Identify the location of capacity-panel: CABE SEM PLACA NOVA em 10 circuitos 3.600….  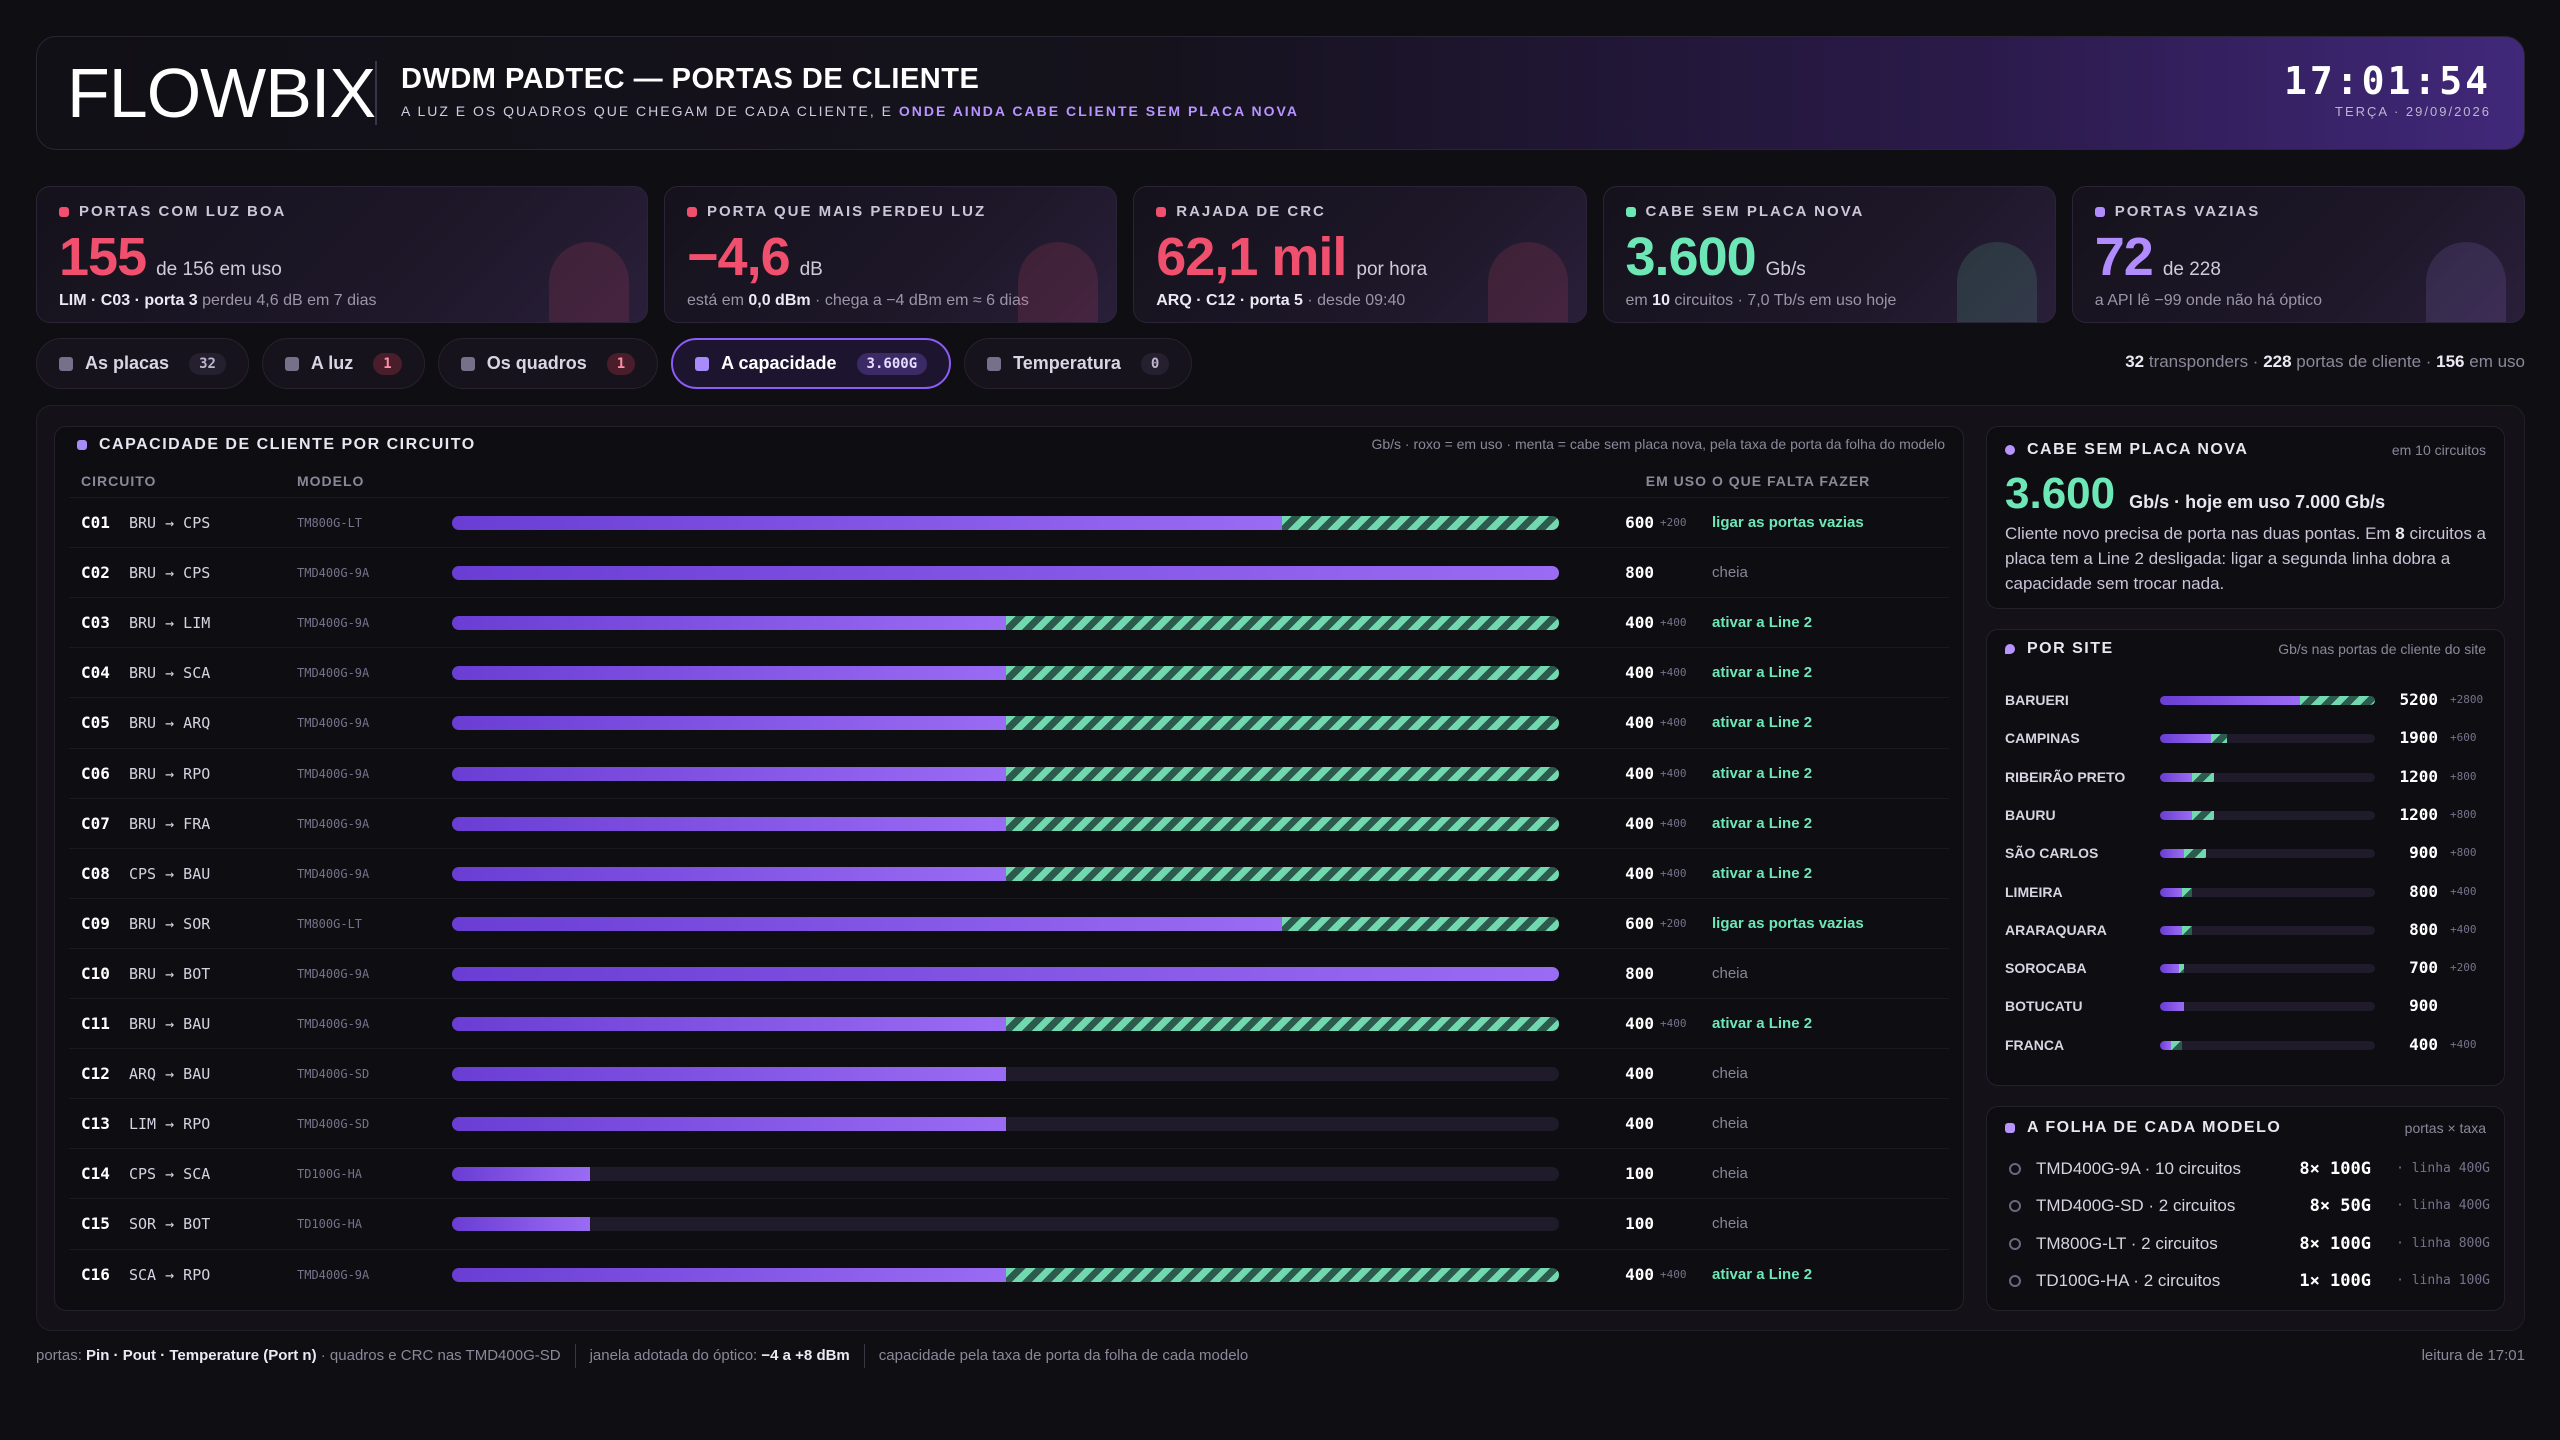
(2245, 517).